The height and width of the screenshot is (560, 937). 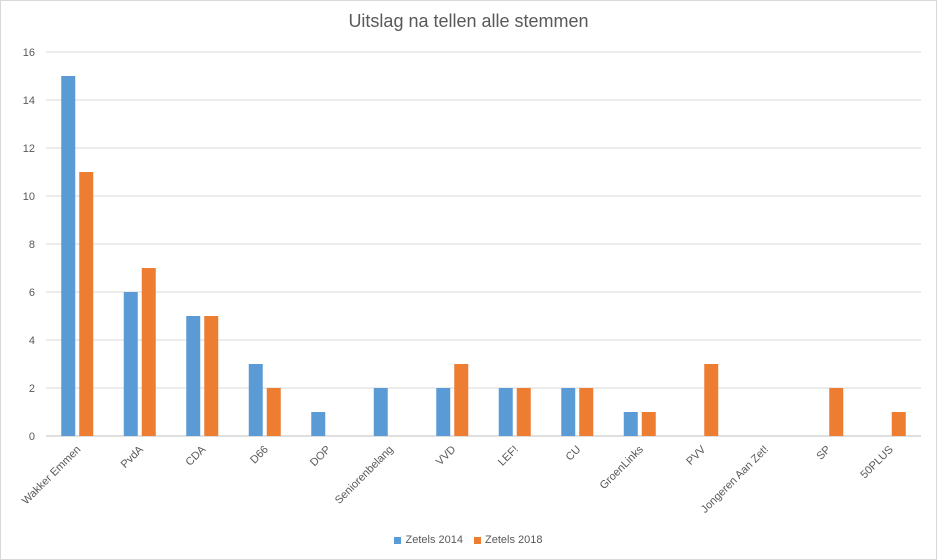 What do you see at coordinates (622, 467) in the screenshot?
I see `x-tick-label-9: GroenLinks` at bounding box center [622, 467].